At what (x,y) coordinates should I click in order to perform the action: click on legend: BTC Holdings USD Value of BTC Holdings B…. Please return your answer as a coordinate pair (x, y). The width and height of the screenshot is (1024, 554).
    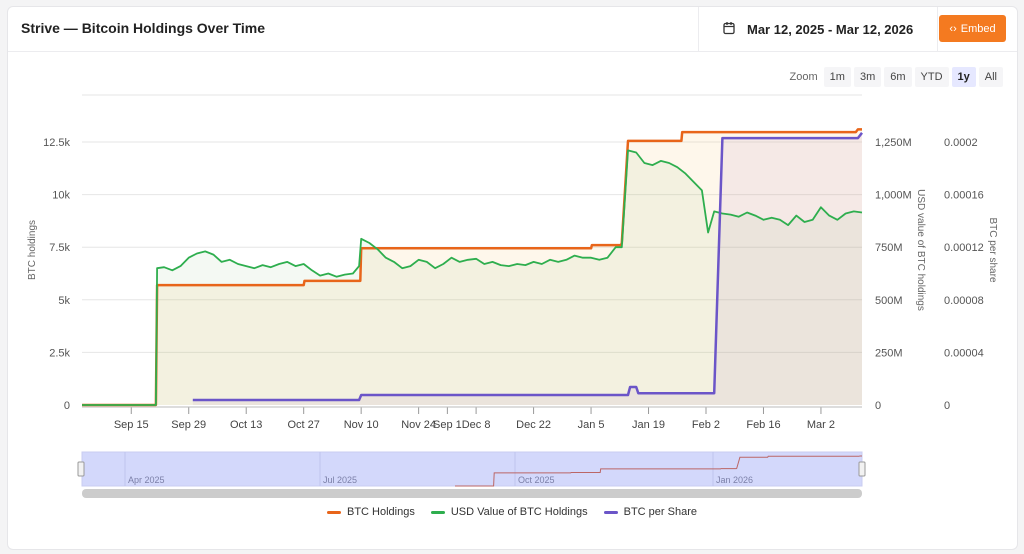
    Looking at the image, I should click on (512, 512).